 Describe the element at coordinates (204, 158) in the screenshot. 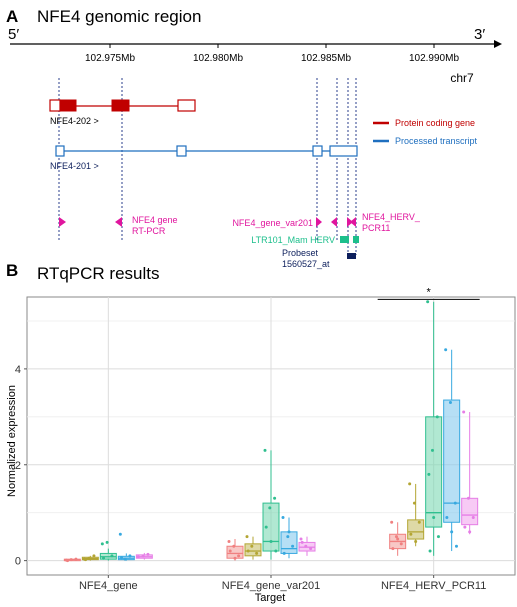

I see `transcript-201: NFE4-201 >` at that location.